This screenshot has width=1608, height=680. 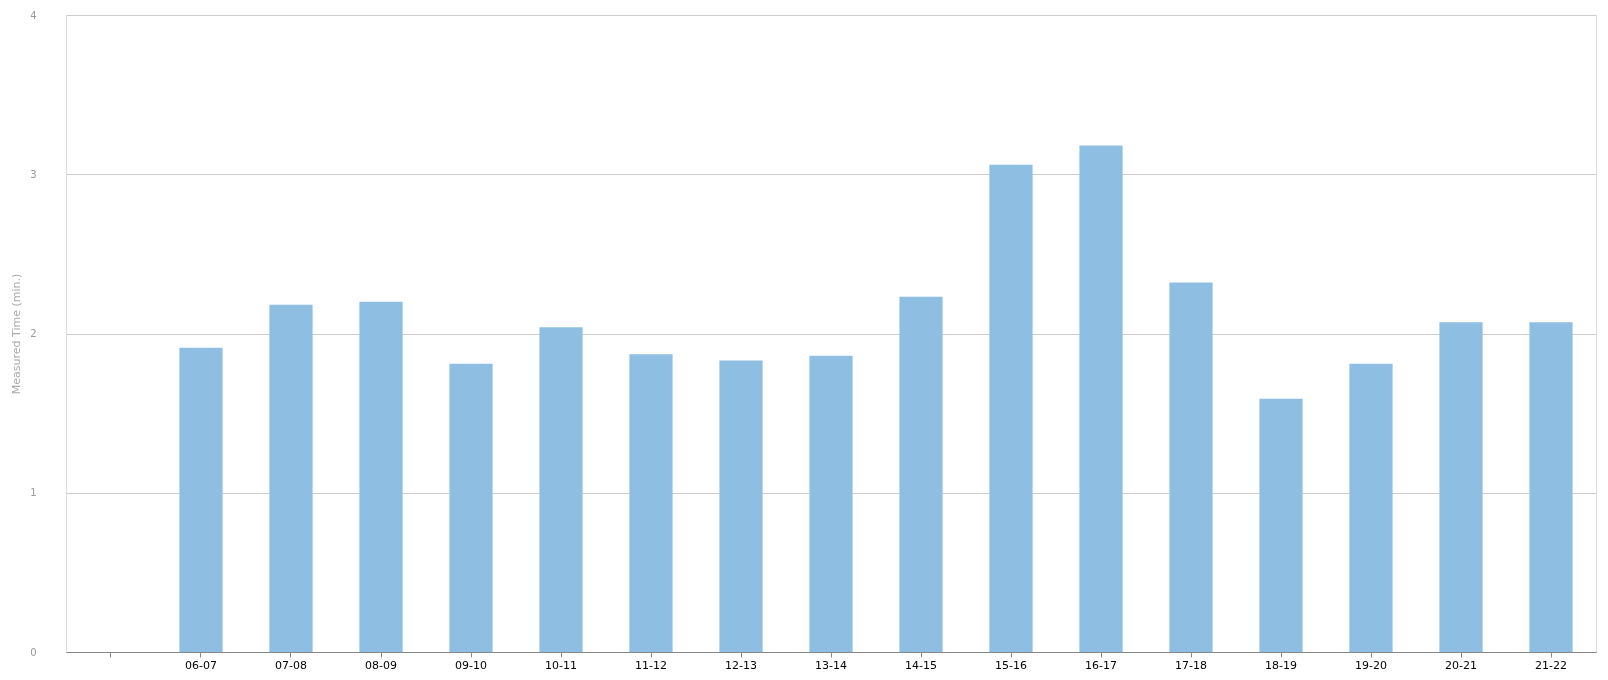 I want to click on x-tick-label: 15-16, so click(x=1011, y=665).